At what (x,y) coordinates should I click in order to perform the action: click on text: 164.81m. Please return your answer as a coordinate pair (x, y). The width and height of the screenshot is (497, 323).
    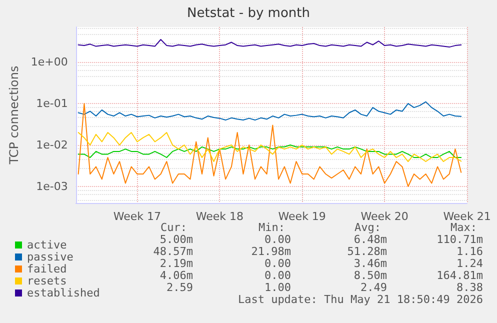
    Looking at the image, I should click on (459, 275).